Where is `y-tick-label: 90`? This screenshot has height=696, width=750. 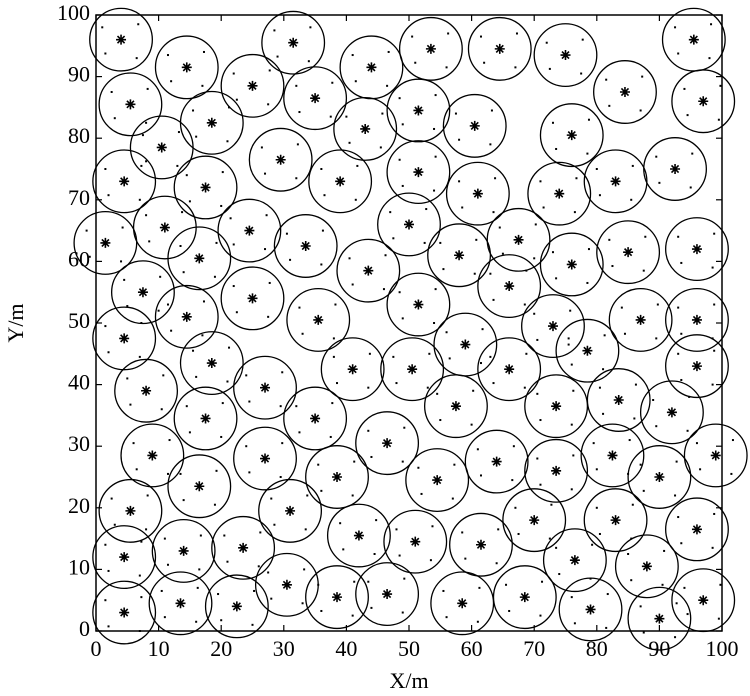
y-tick-label: 90 is located at coordinates (79, 74).